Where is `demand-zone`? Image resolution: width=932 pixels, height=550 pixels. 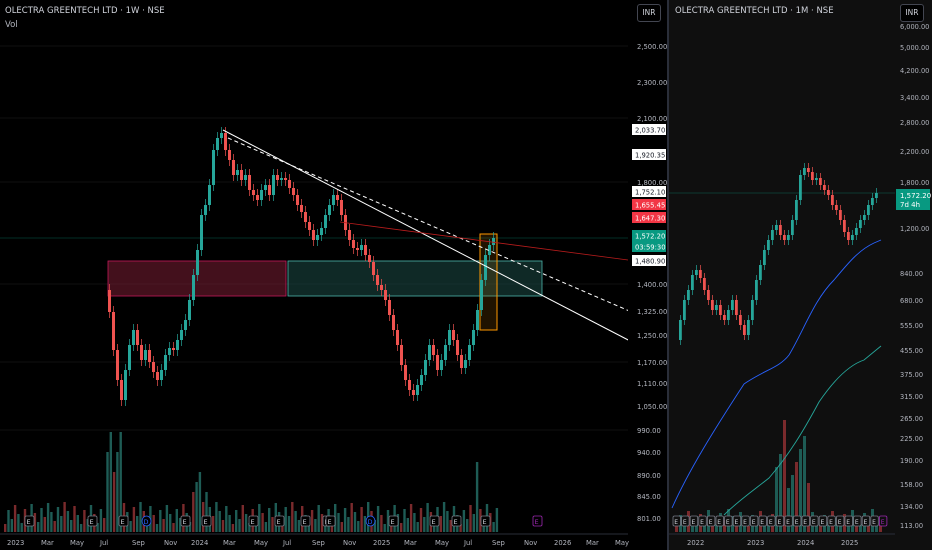
demand-zone is located at coordinates (415, 278).